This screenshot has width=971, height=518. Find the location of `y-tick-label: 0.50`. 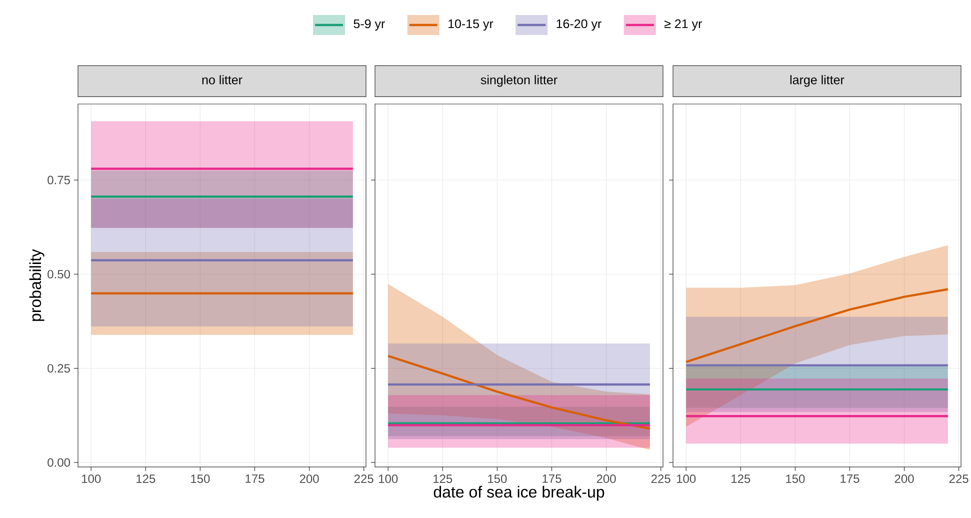

y-tick-label: 0.50 is located at coordinates (59, 274).